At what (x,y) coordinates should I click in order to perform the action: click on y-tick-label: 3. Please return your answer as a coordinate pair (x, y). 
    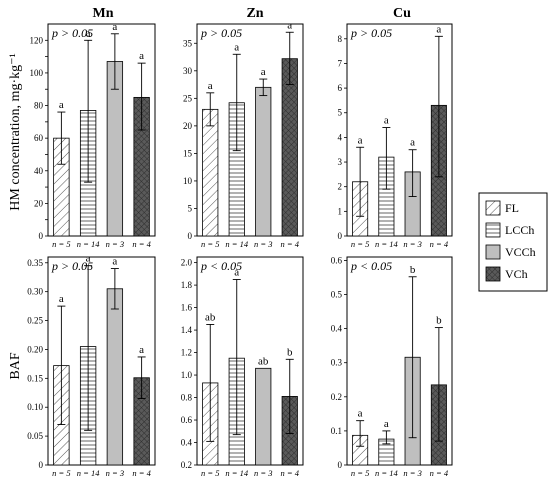
    Looking at the image, I should click on (340, 162).